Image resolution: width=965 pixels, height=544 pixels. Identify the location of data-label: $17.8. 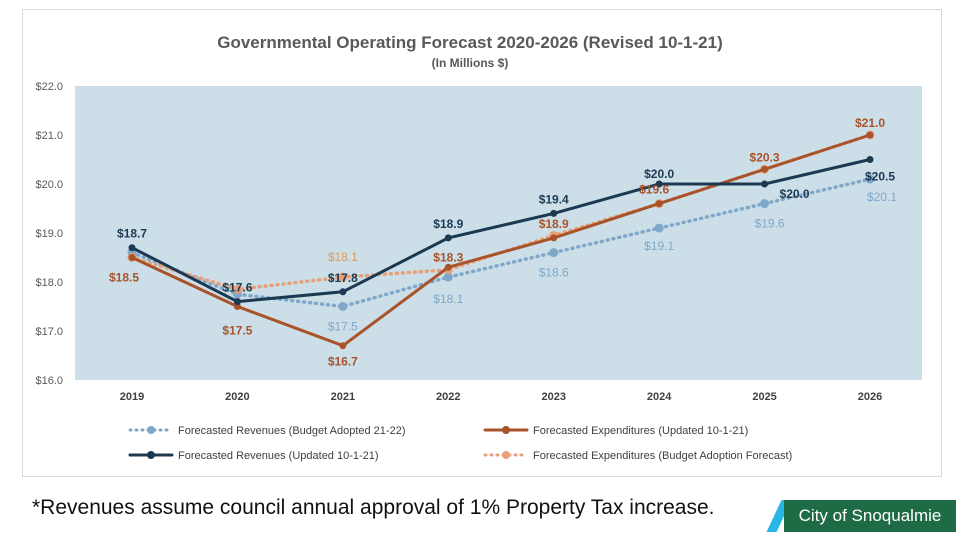
(343, 278).